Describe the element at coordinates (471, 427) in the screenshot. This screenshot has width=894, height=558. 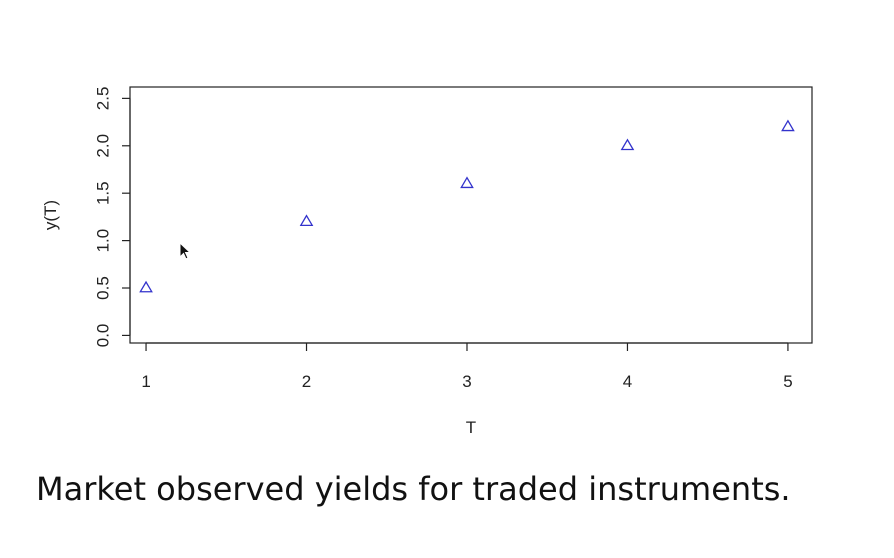
I see `x-axis-label: T` at that location.